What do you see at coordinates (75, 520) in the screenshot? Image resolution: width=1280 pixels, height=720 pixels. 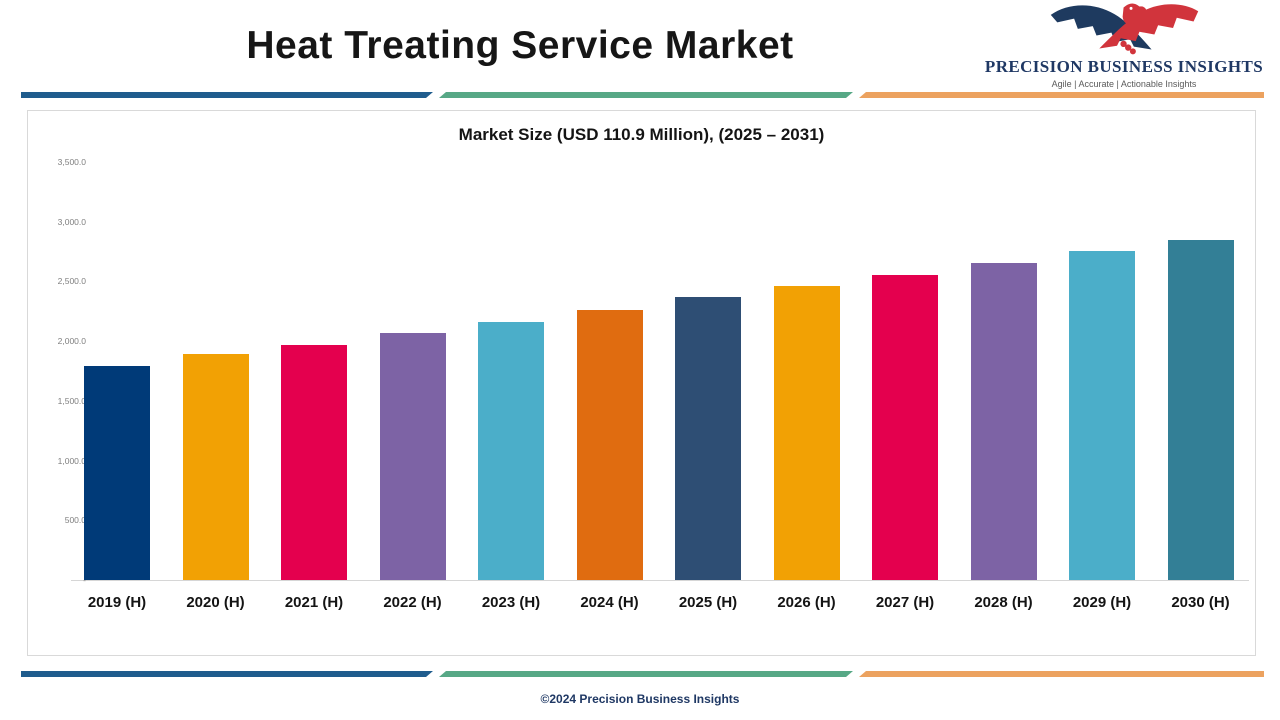 I see `y-axis-tick-label: 500.0` at bounding box center [75, 520].